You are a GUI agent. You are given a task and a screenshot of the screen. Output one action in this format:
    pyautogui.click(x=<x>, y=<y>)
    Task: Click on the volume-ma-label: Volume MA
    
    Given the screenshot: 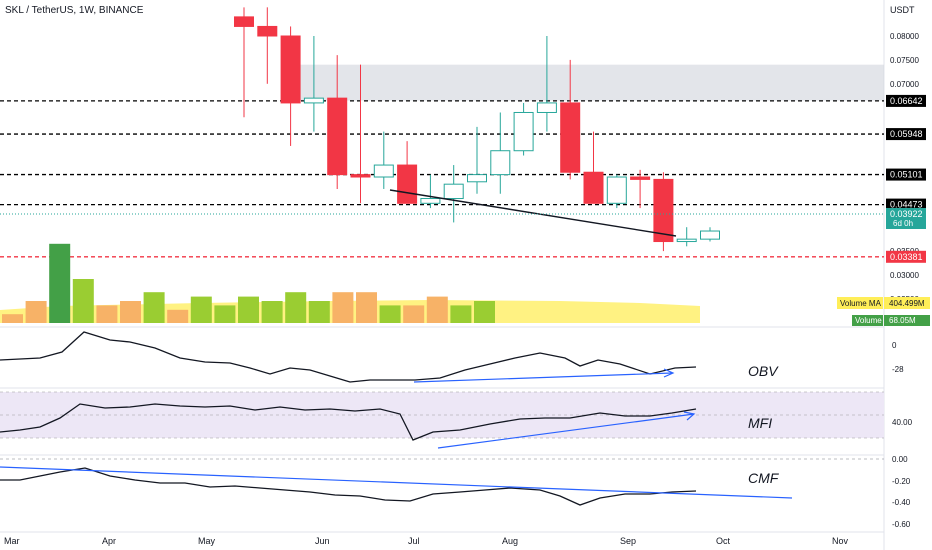 What is the action you would take?
    pyautogui.click(x=861, y=303)
    